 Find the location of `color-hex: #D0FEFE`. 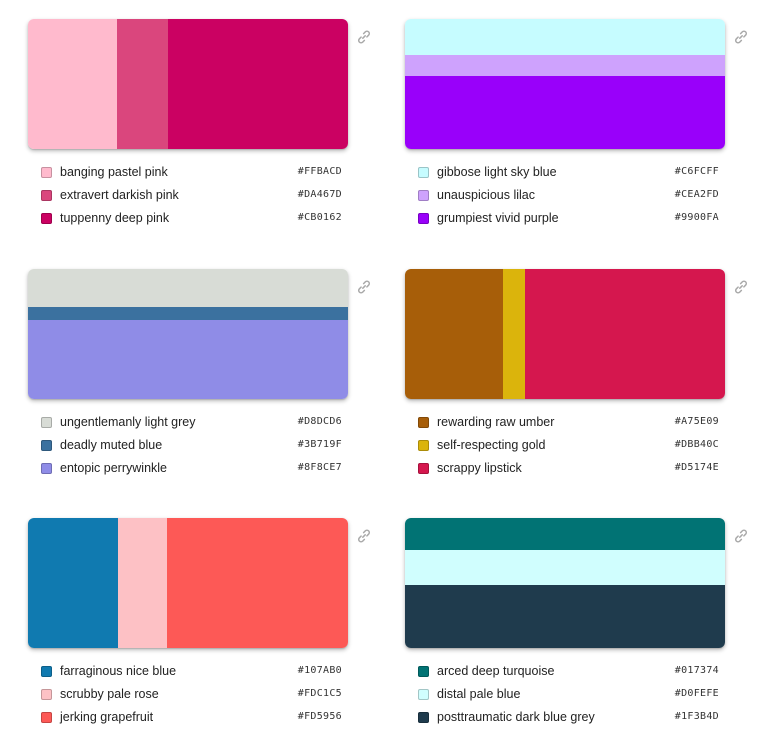

color-hex: #D0FEFE is located at coordinates (696, 693).